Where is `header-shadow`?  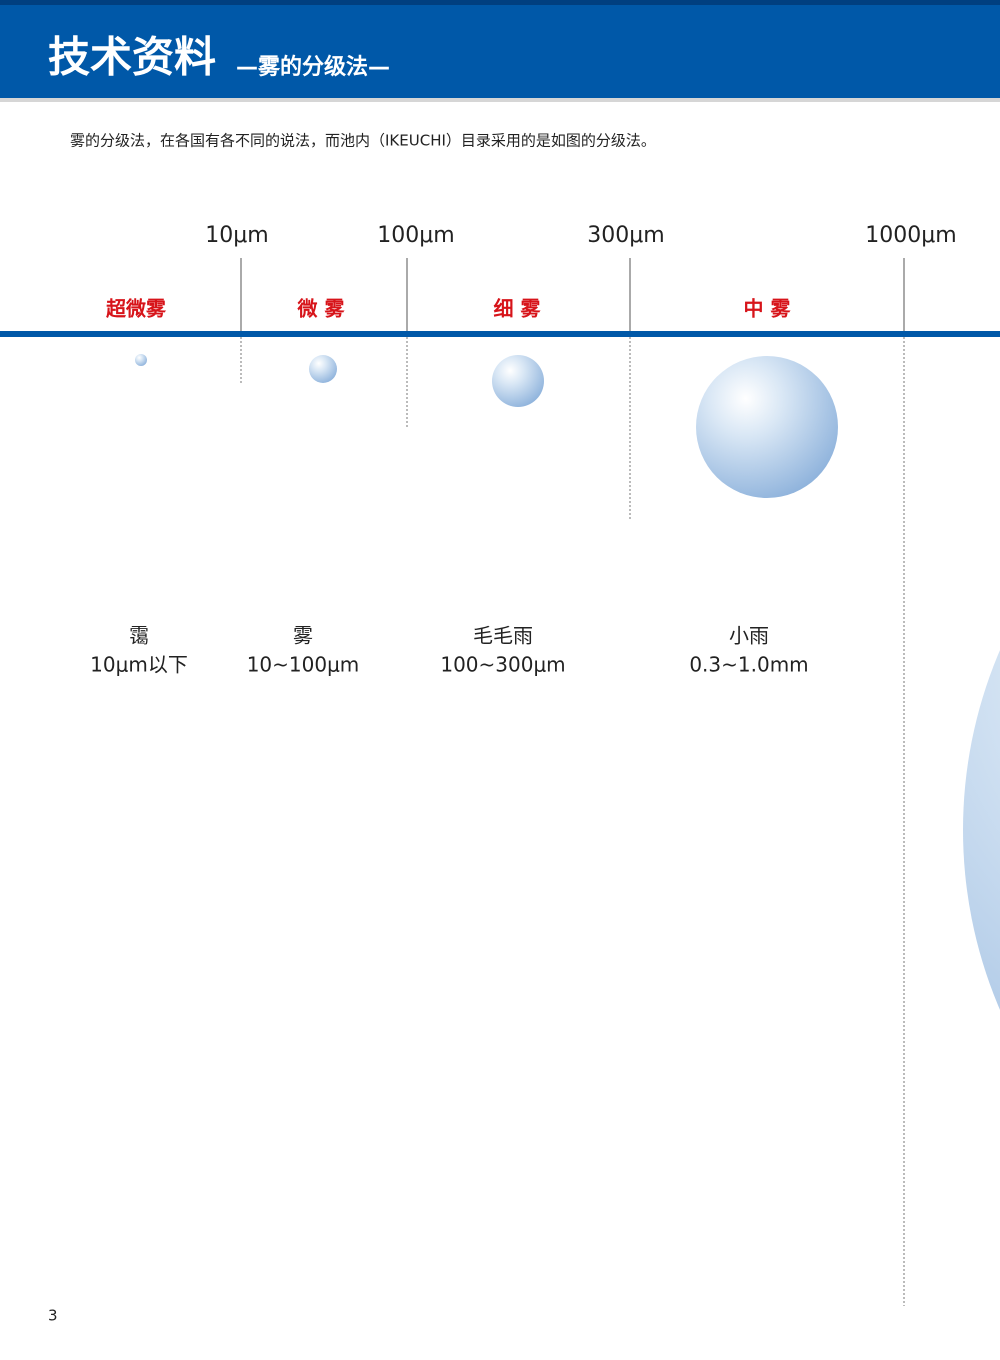 header-shadow is located at coordinates (500, 100).